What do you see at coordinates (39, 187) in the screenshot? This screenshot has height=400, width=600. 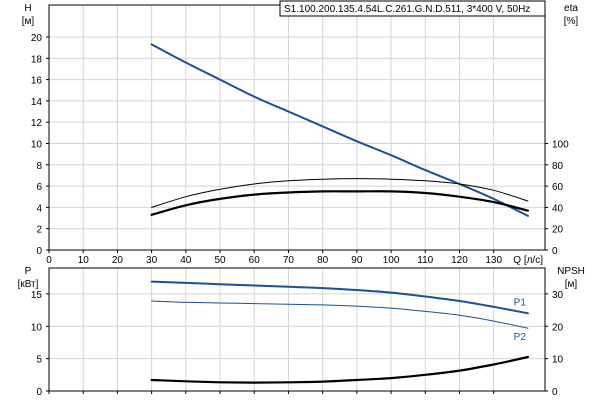 I see `top-left-tick-label: 6` at bounding box center [39, 187].